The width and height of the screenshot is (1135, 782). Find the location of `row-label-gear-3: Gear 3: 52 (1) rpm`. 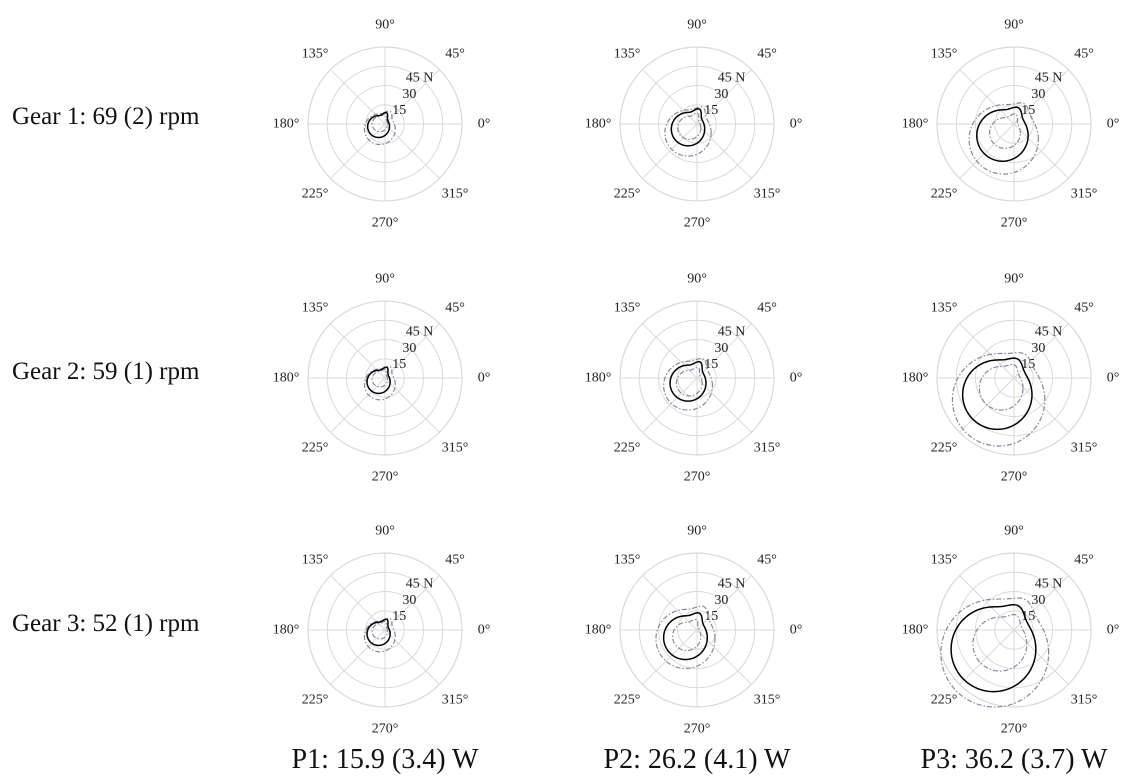

row-label-gear-3: Gear 3: 52 (1) rpm is located at coordinates (106, 623).